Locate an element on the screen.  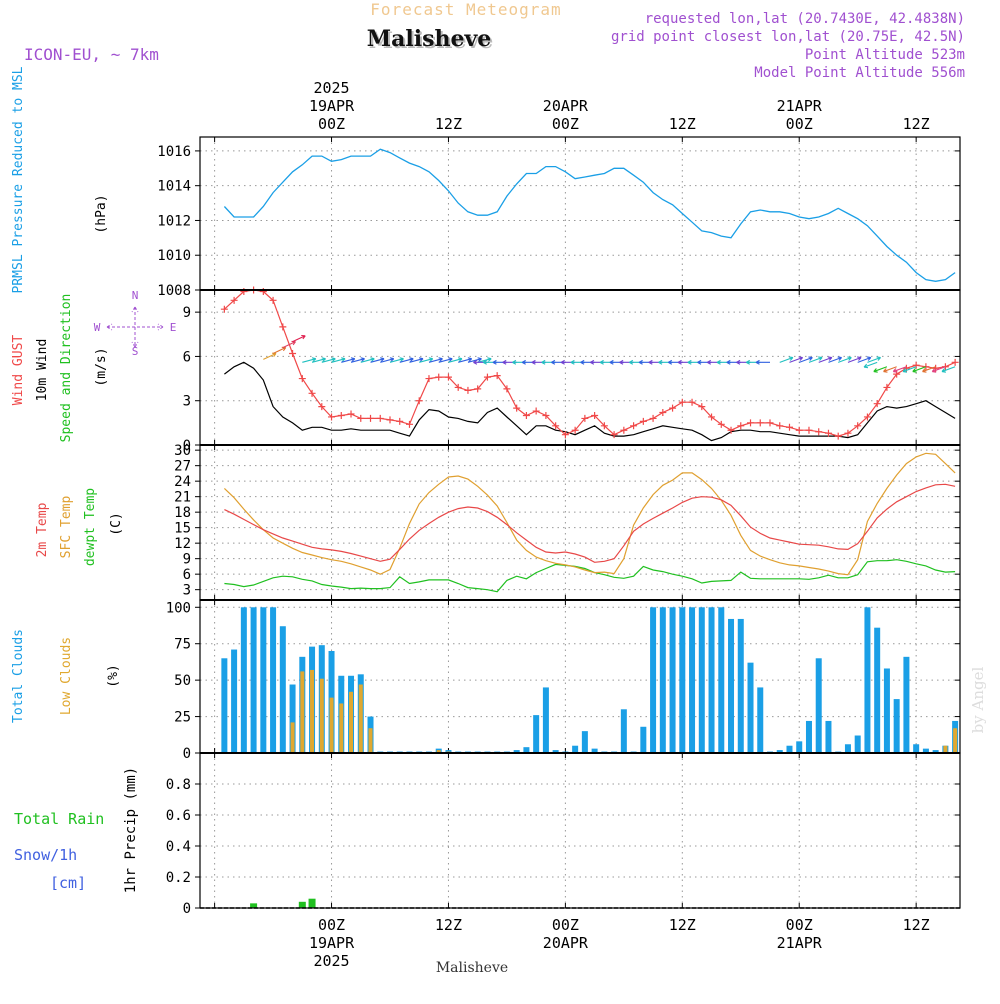
wind-dir-label: Speed and Direction is located at coordinates (66, 368).